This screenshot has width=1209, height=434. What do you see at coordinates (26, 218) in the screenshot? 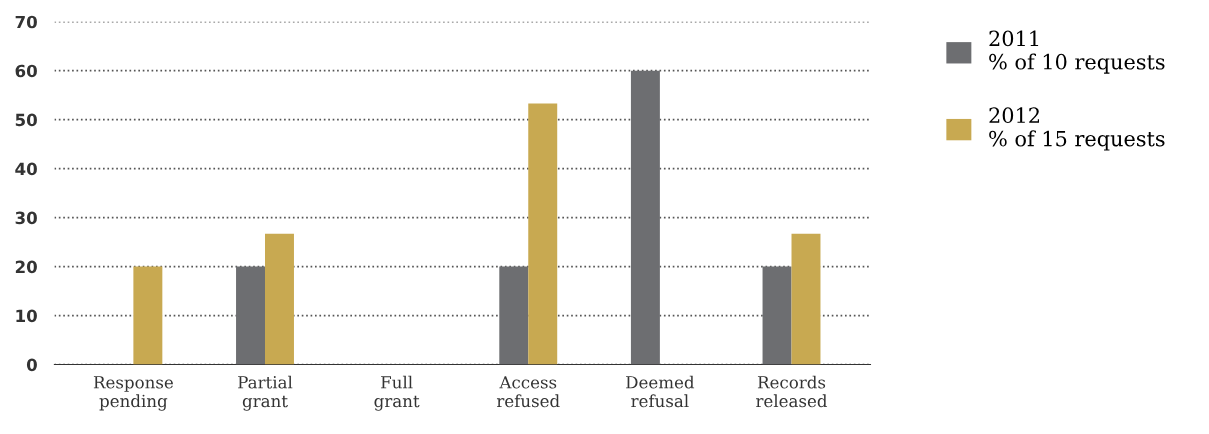
I see `y-tick-label: 30` at bounding box center [26, 218].